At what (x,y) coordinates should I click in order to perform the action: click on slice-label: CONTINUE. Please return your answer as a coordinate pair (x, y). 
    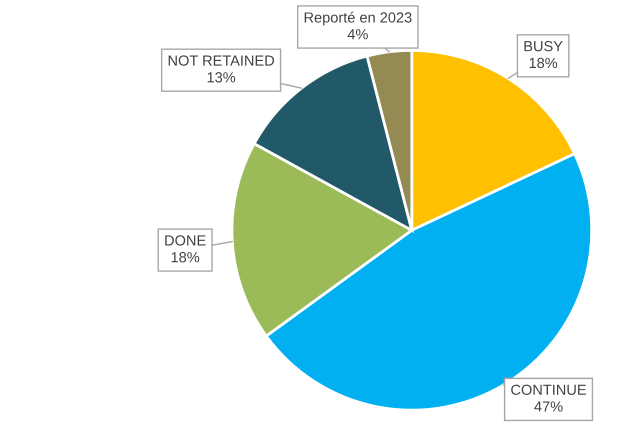
    Looking at the image, I should click on (548, 389).